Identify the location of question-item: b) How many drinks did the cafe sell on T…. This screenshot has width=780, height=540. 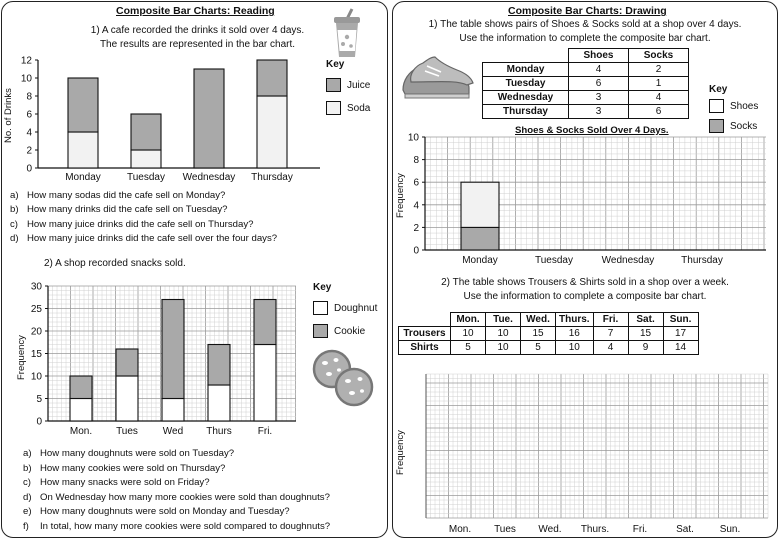
(119, 210).